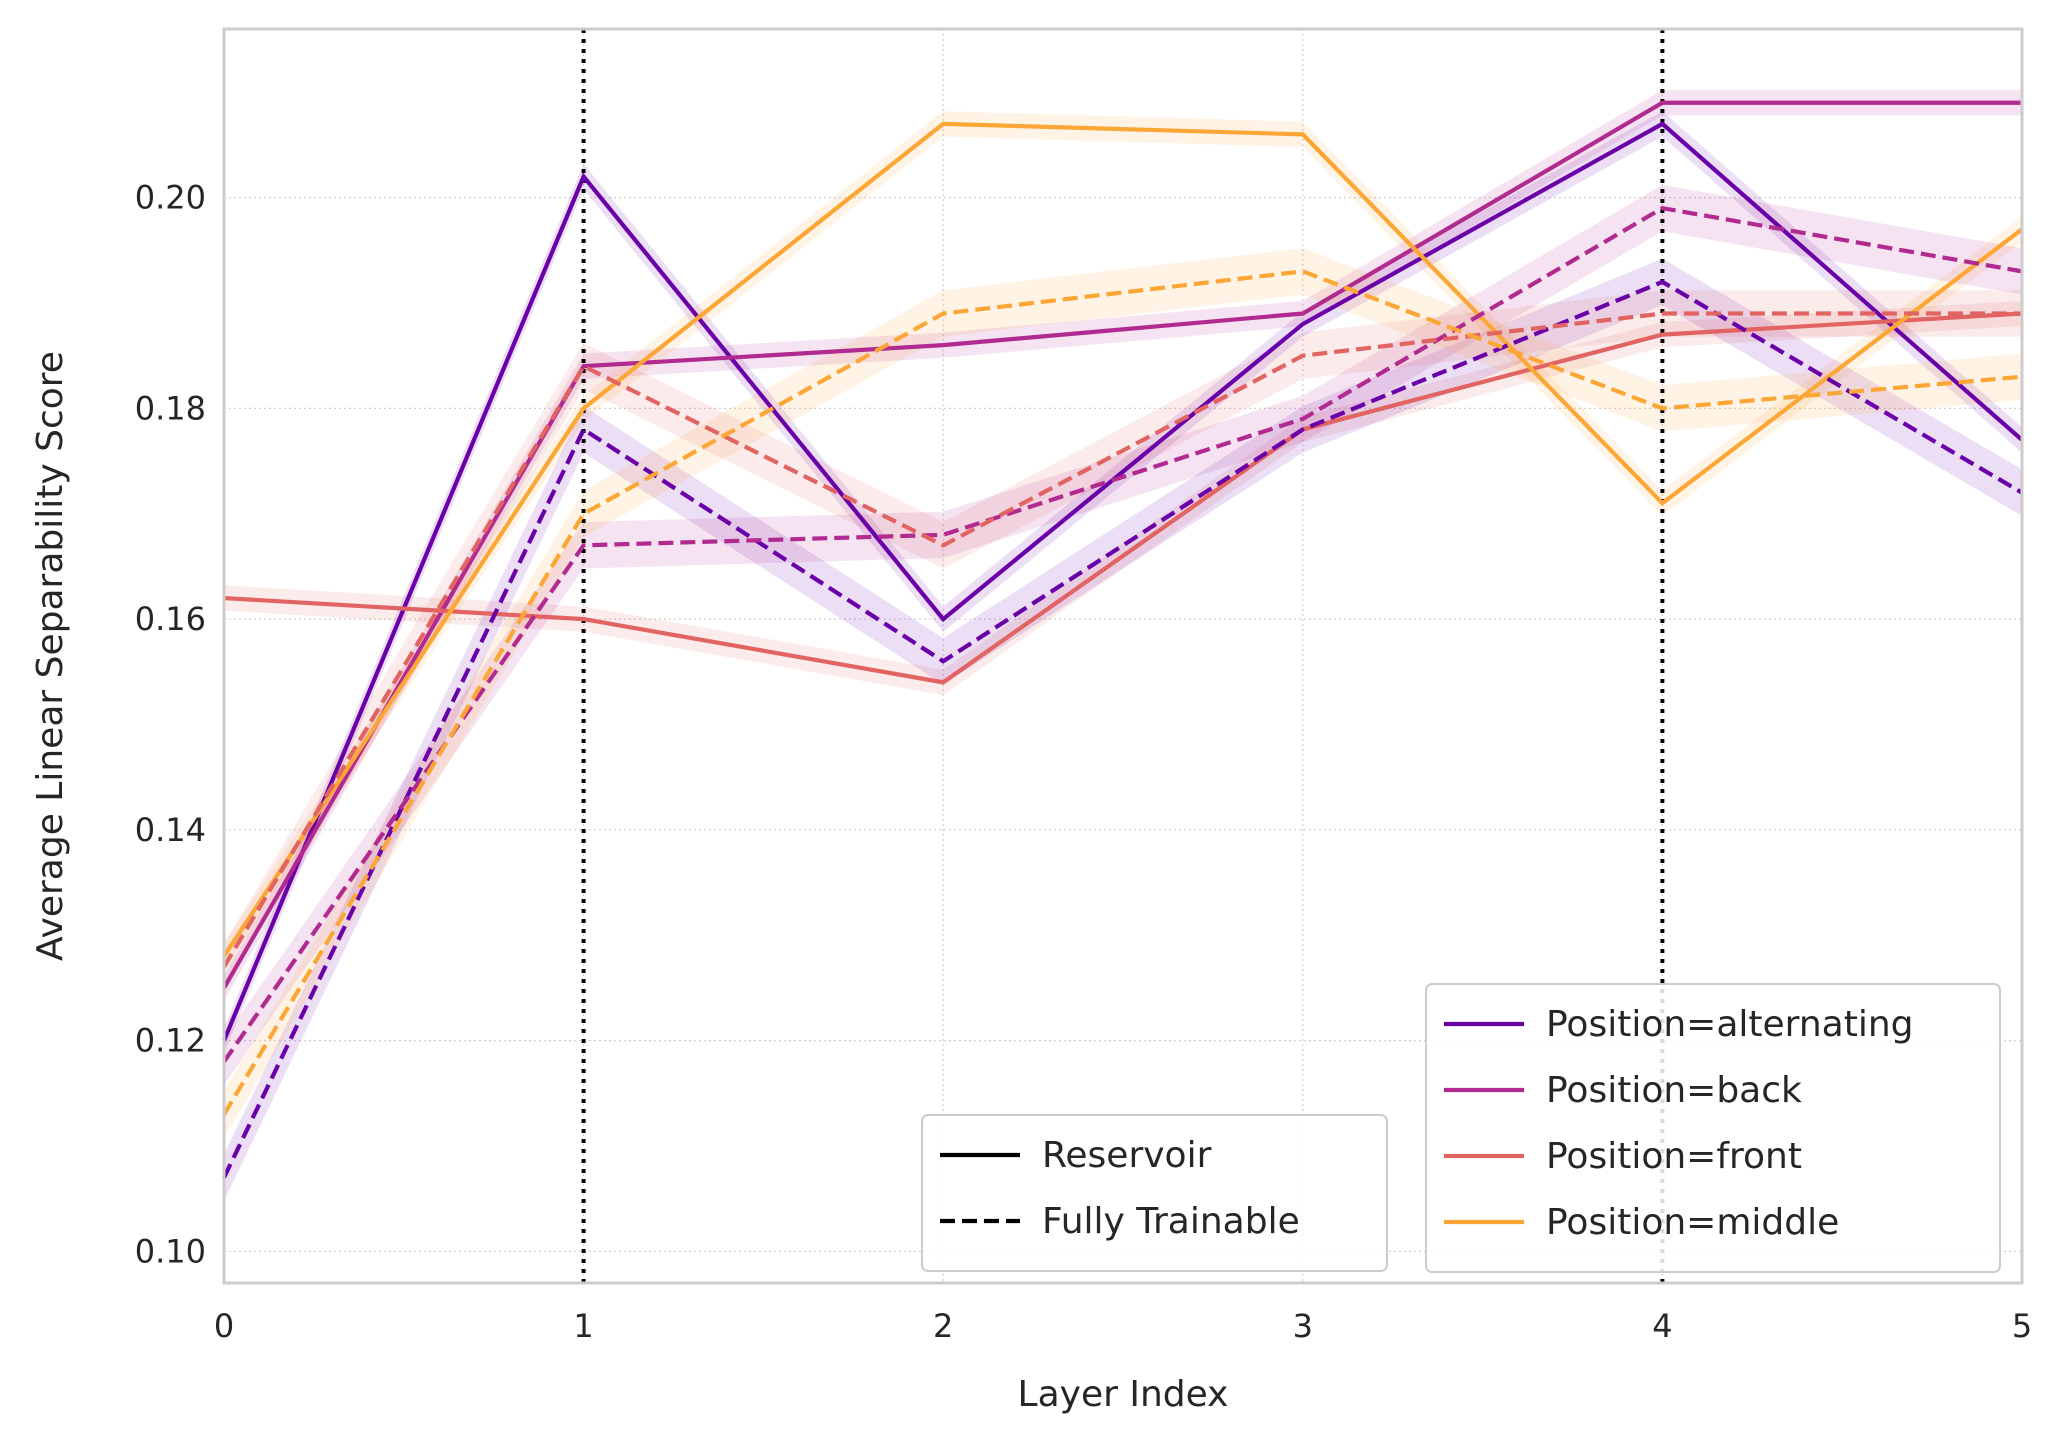 This screenshot has height=1454, width=2053. I want to click on y-tick-label: 0.16, so click(170, 619).